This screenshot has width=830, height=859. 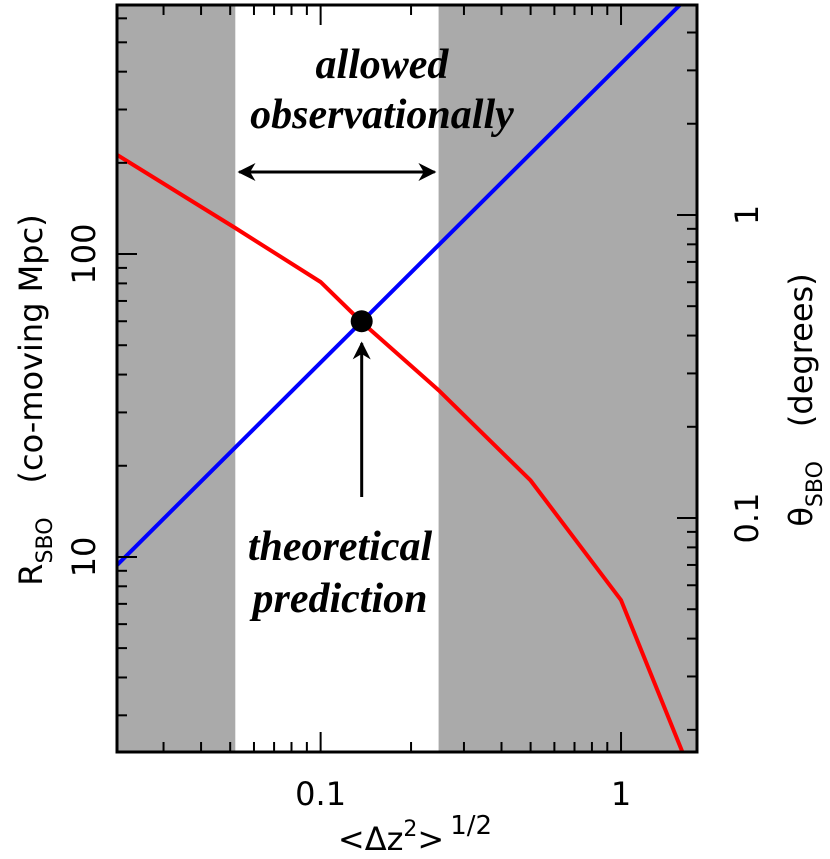 I want to click on excluded-region, so click(x=176, y=378).